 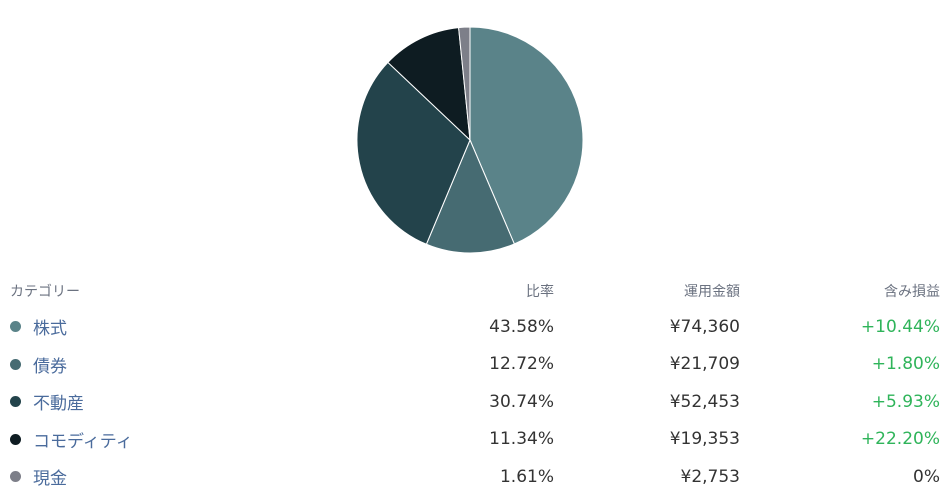 I want to click on category-cell: 債券, so click(x=205, y=365).